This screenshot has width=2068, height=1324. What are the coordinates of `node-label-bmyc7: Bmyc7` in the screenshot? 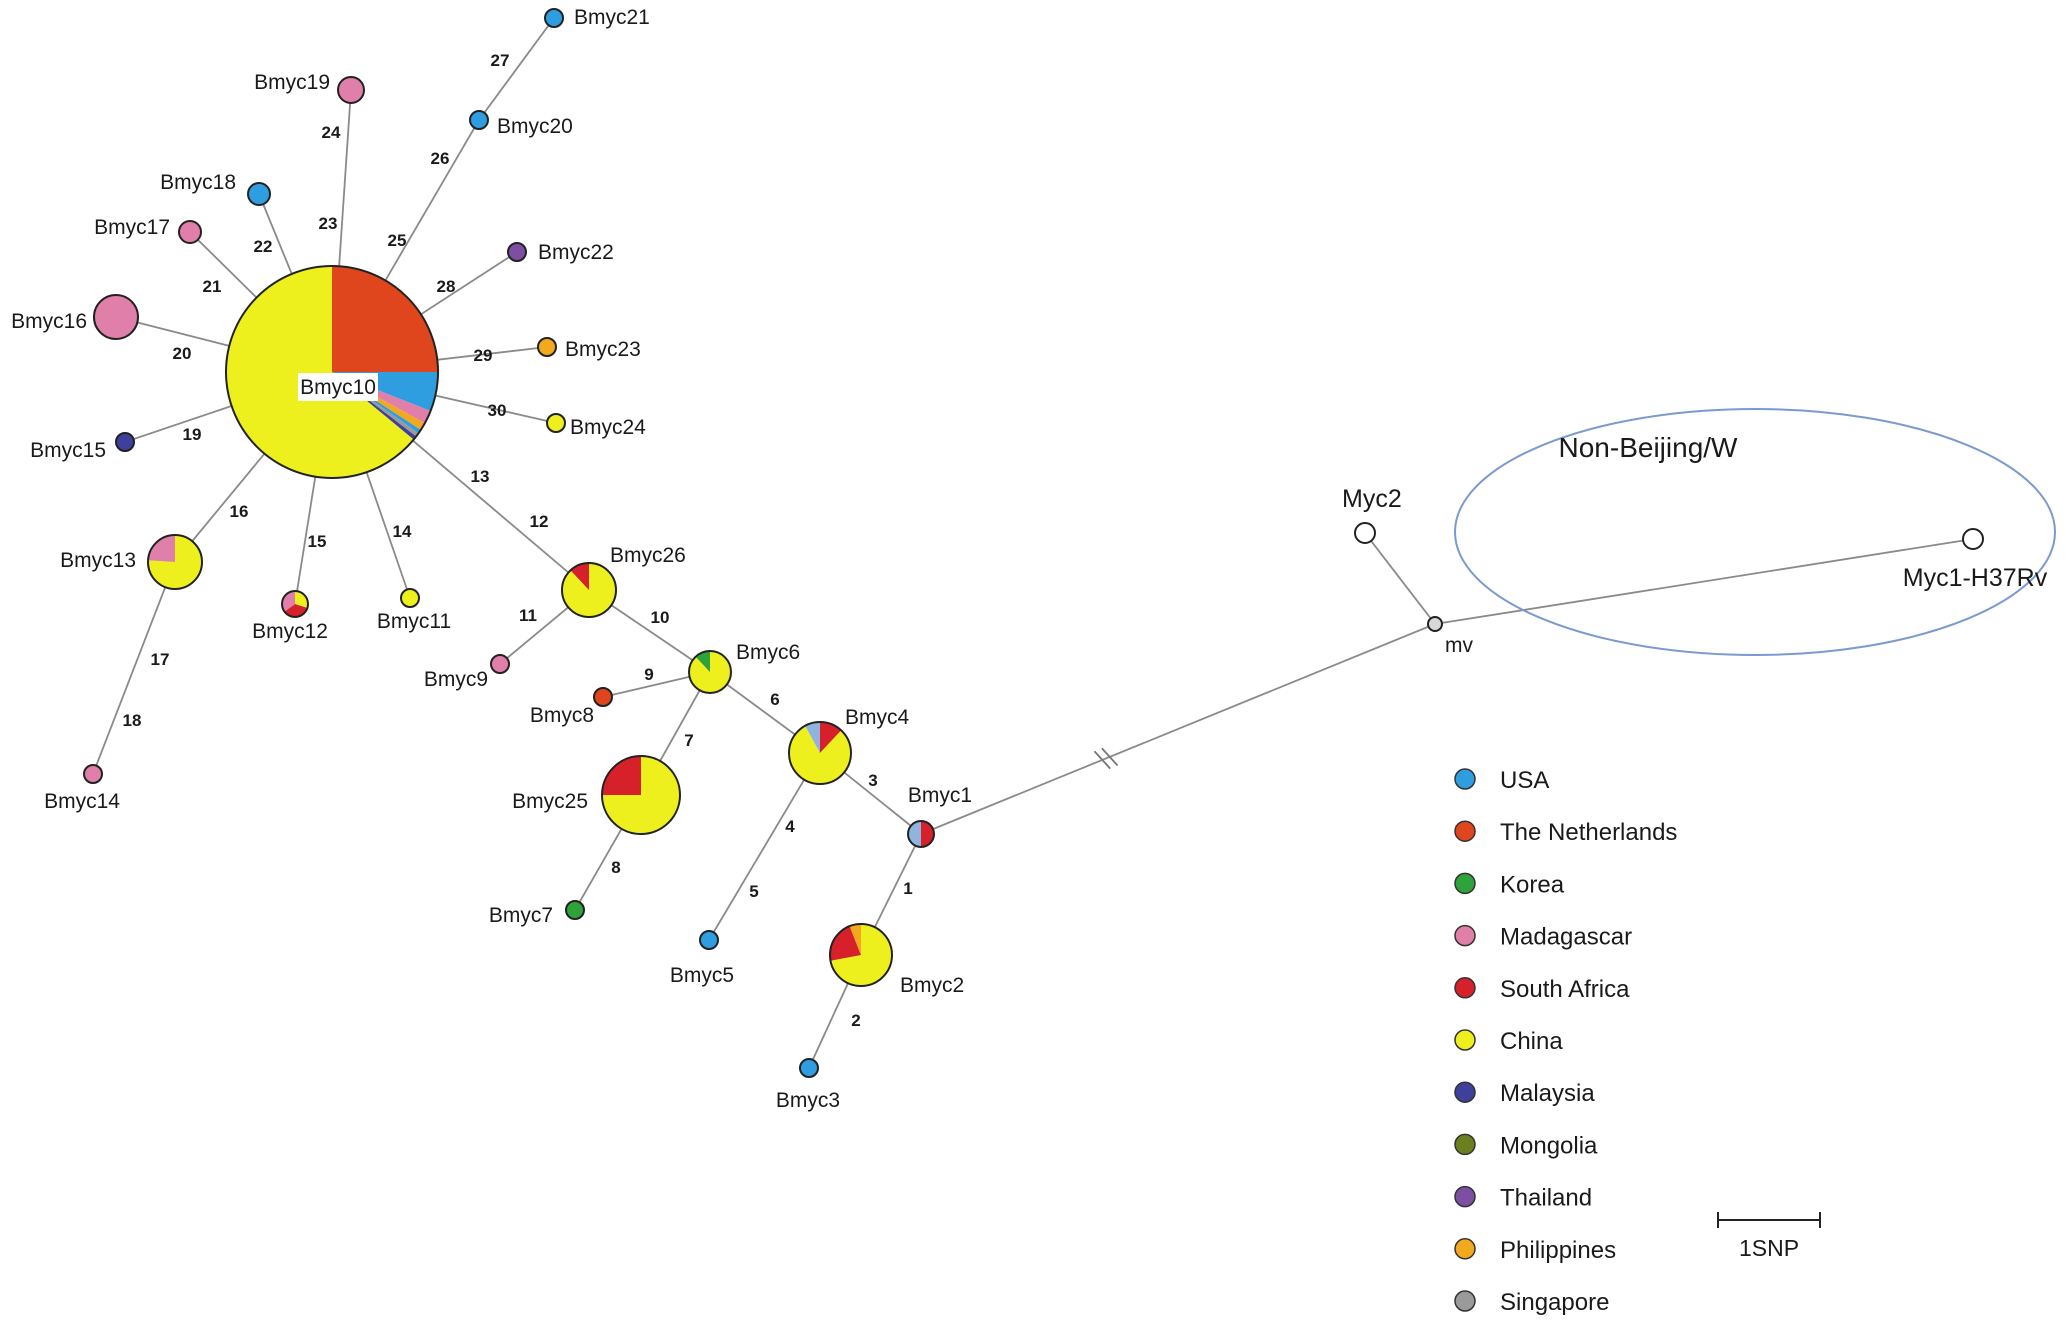 It's located at (521, 915).